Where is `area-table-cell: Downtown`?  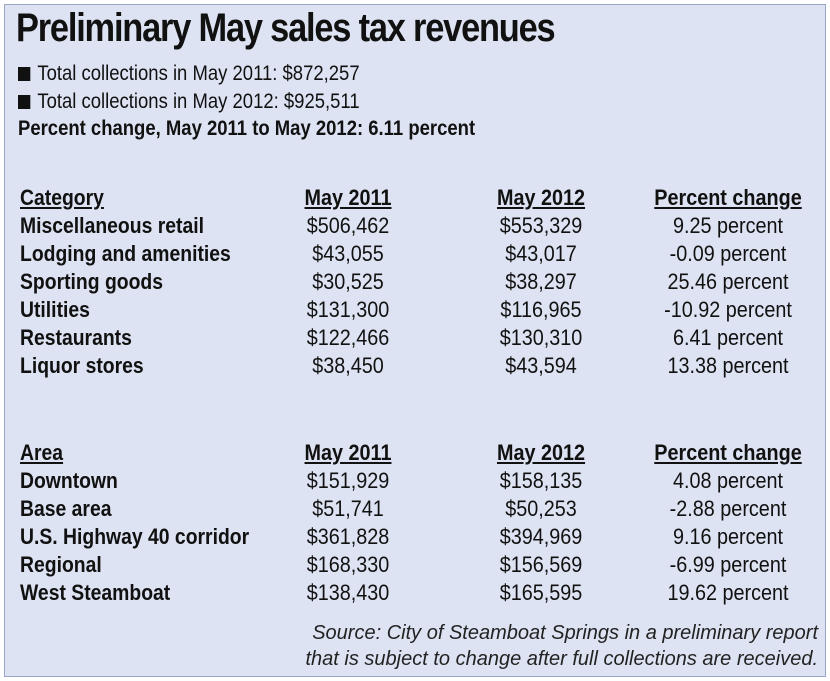
area-table-cell: Downtown is located at coordinates (69, 480).